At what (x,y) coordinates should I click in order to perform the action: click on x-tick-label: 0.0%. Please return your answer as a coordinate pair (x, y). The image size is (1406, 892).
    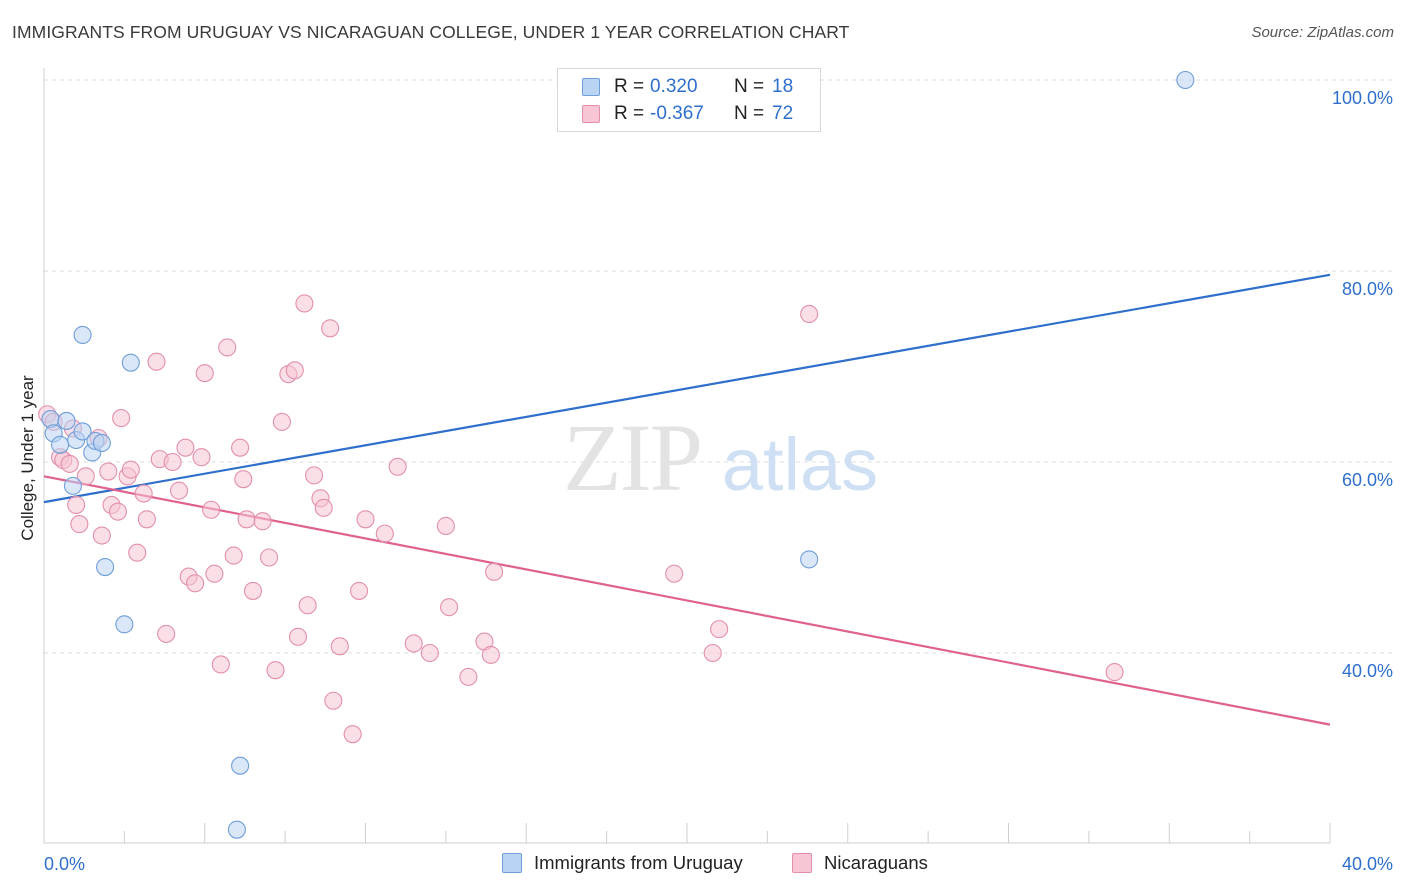
    Looking at the image, I should click on (64, 864).